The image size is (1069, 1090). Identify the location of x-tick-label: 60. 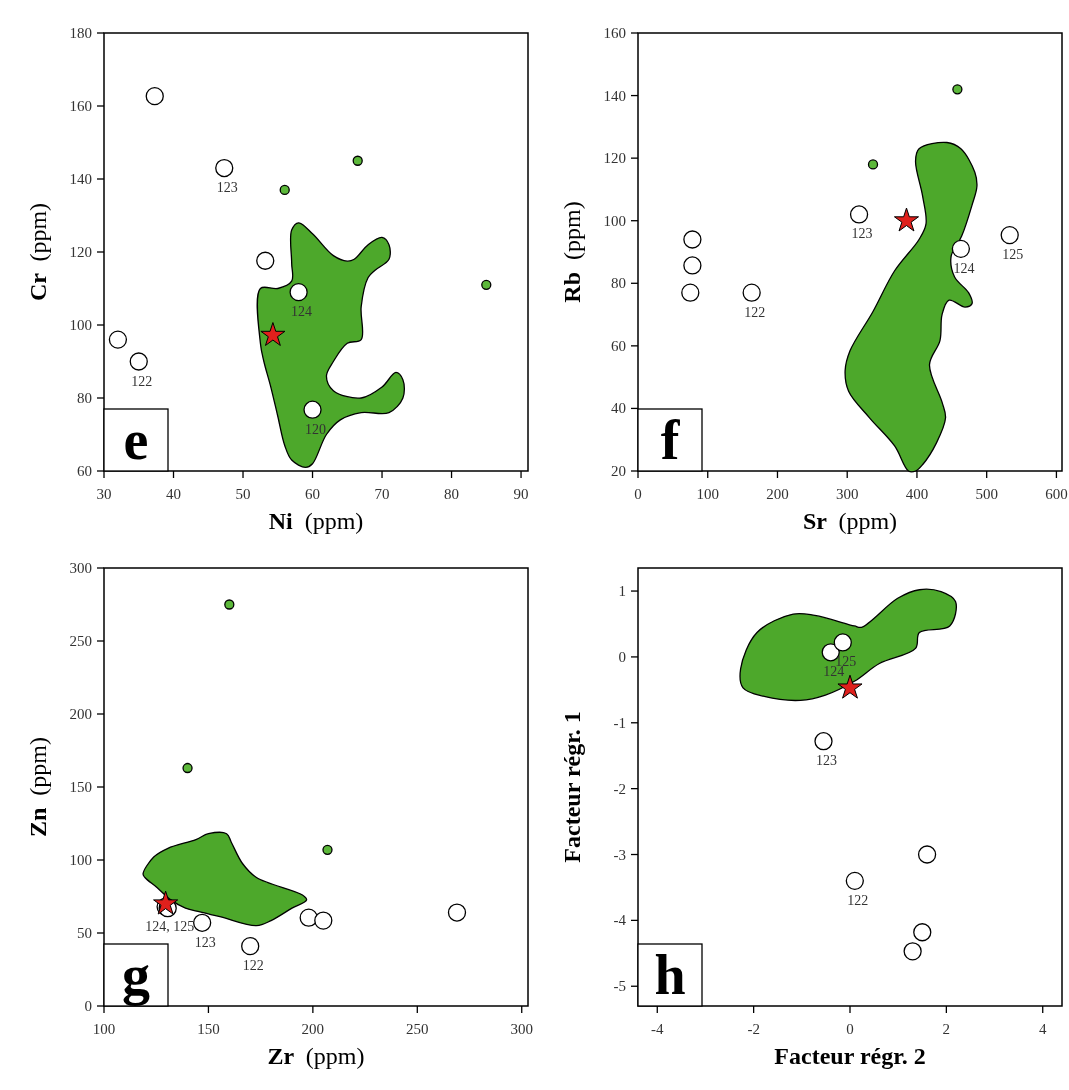
(313, 494).